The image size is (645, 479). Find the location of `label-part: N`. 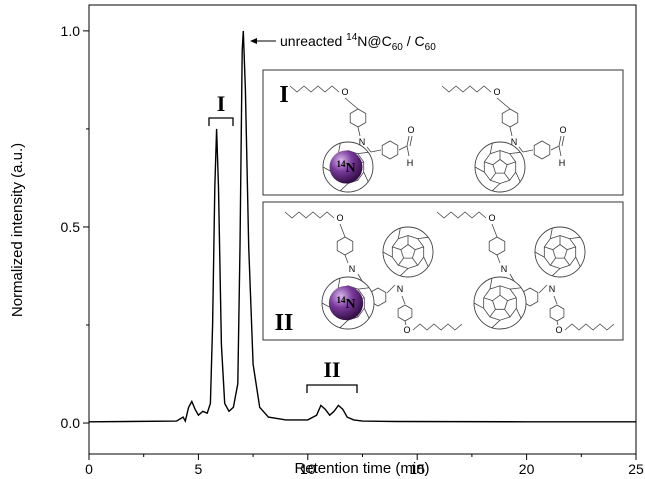

label-part: N is located at coordinates (350, 168).